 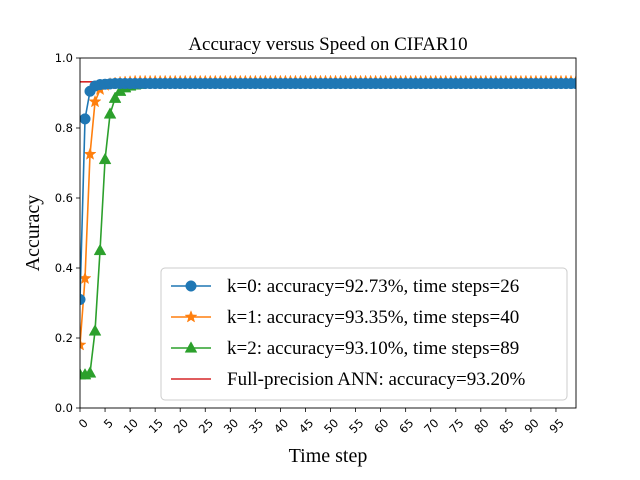 What do you see at coordinates (376, 379) in the screenshot?
I see `legend-label: Full-precision ANN: accuracy=93.20%` at bounding box center [376, 379].